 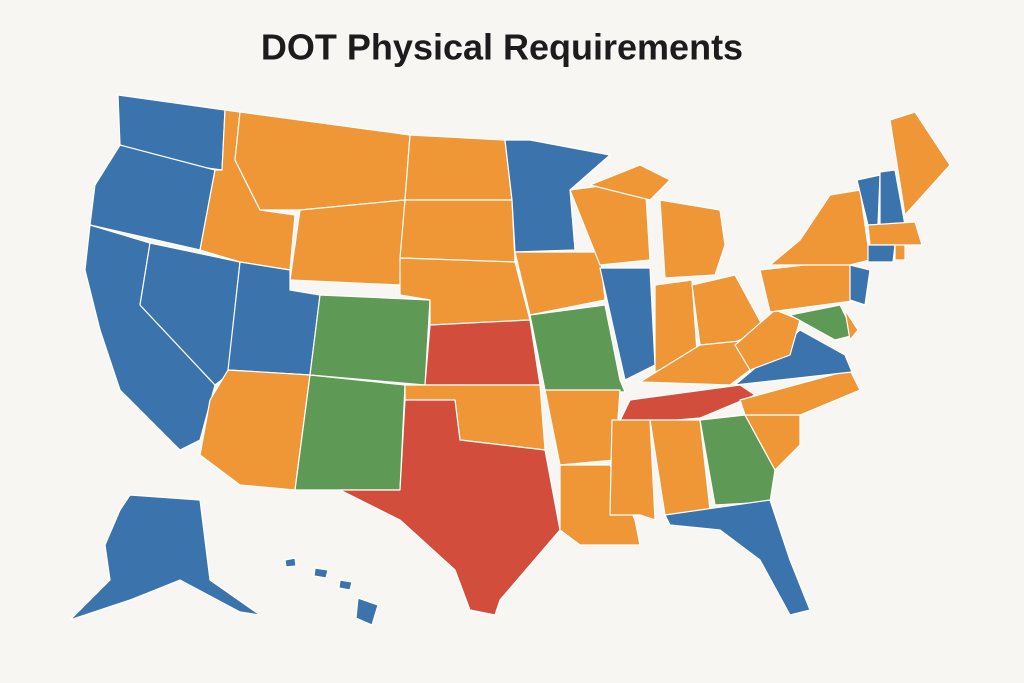 I want to click on map-title: DOT Physical Requirements, so click(x=502, y=47).